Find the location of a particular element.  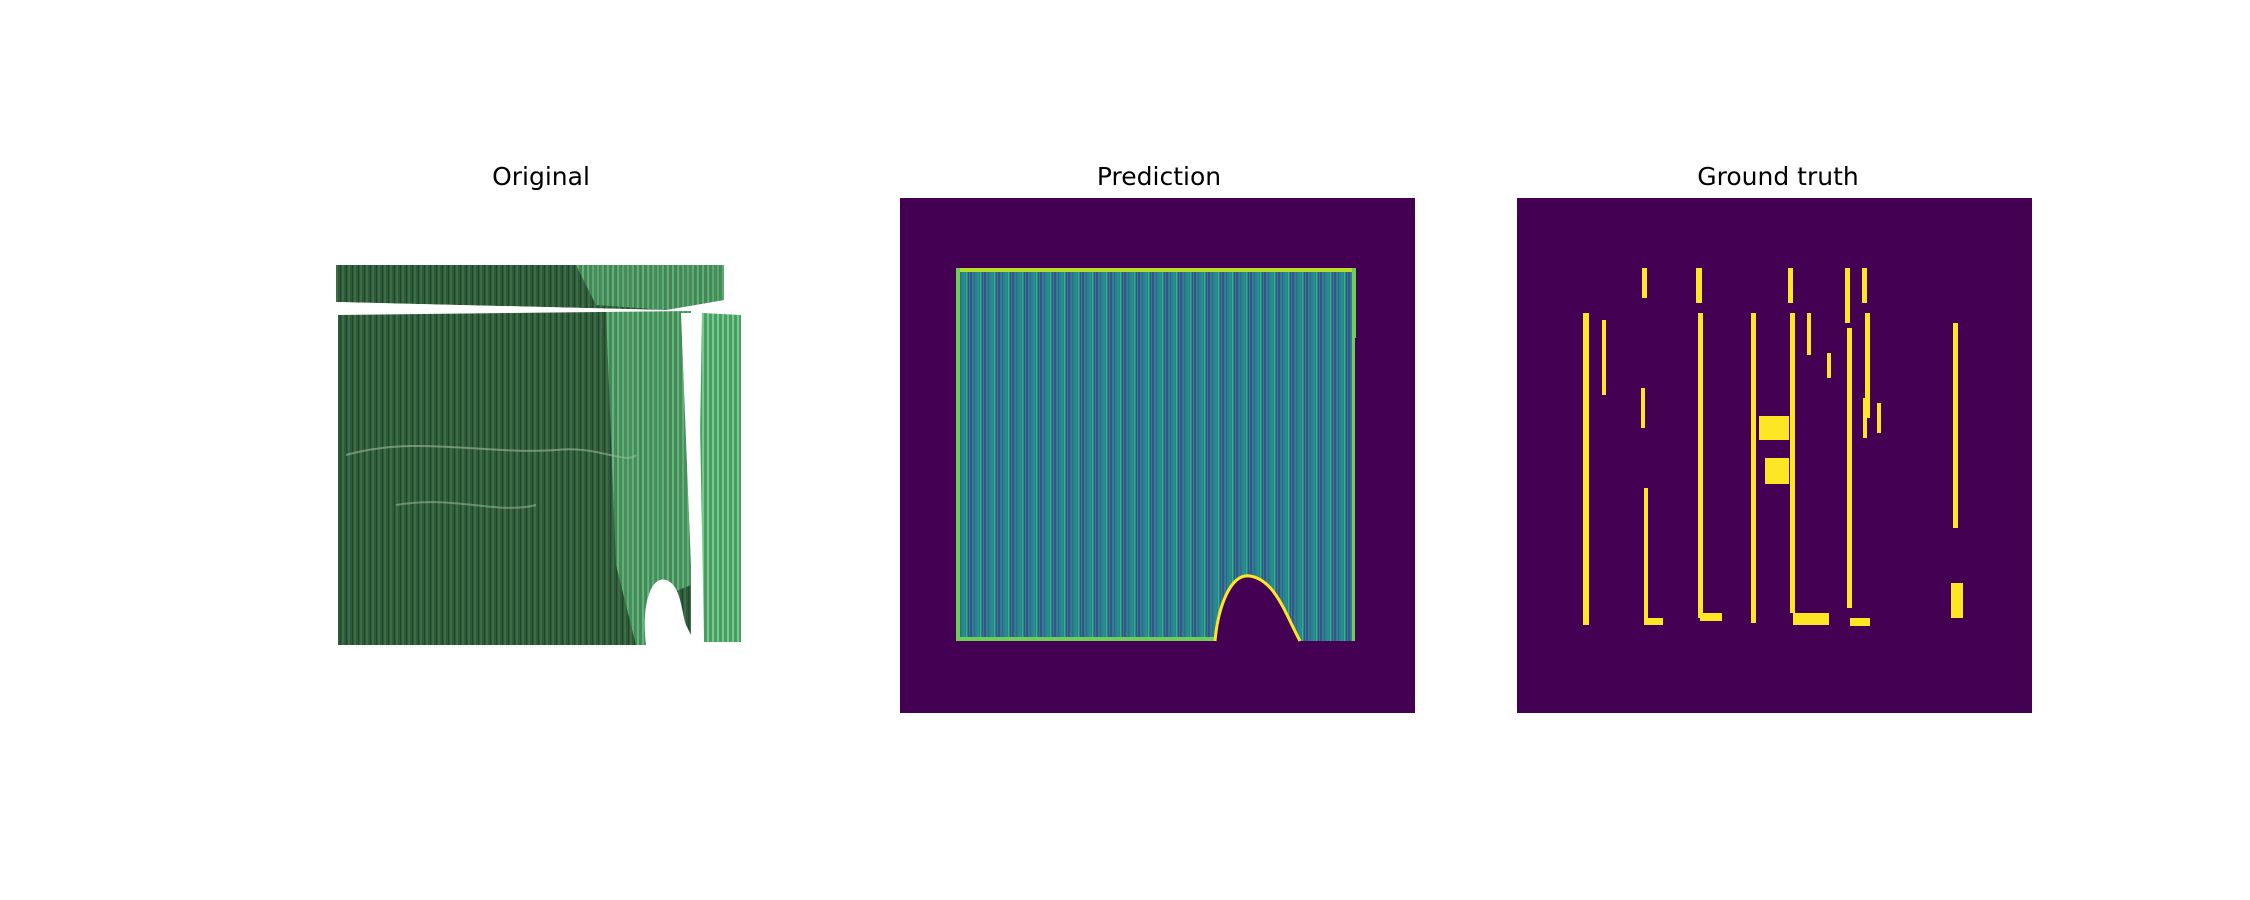

ground-truth-image-svg is located at coordinates (1774, 455).